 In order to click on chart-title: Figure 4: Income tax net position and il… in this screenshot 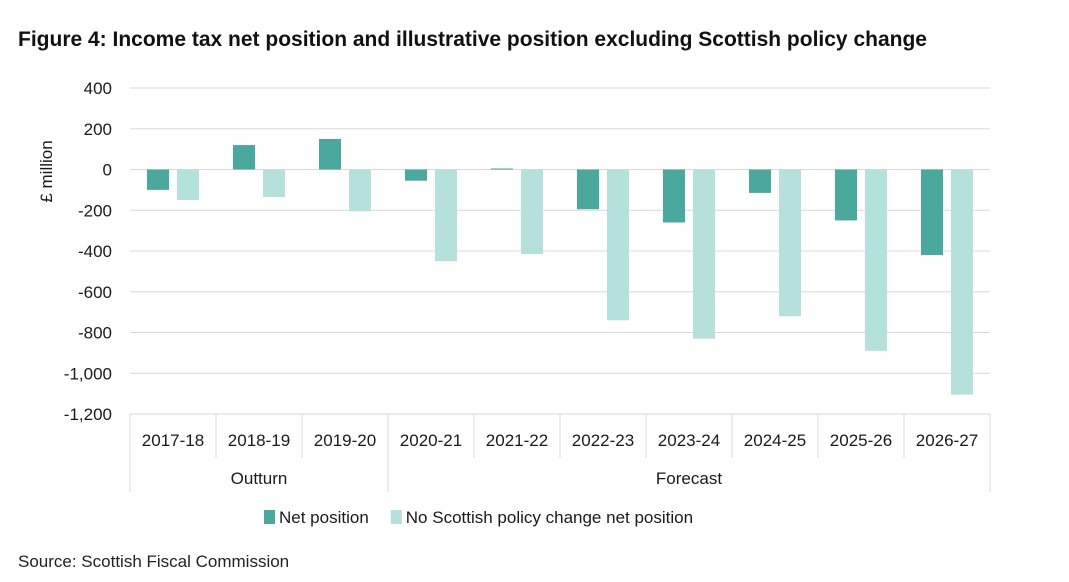, I will do `click(472, 39)`.